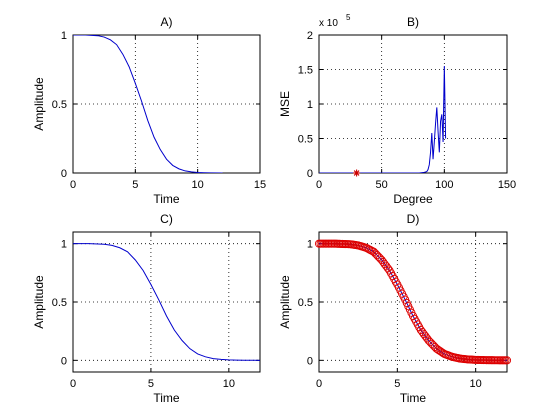  Describe the element at coordinates (167, 22) in the screenshot. I see `chart-title: A)` at that location.